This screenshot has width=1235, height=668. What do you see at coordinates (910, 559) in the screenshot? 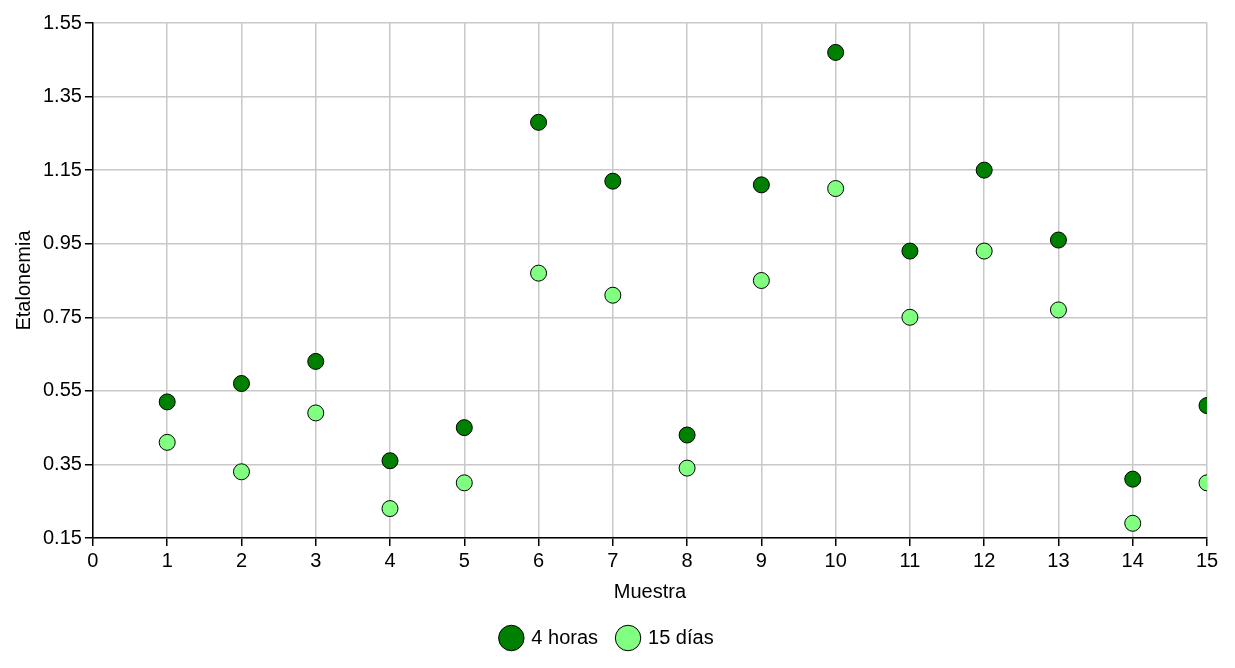
I see `x-tick-label: 11` at bounding box center [910, 559].